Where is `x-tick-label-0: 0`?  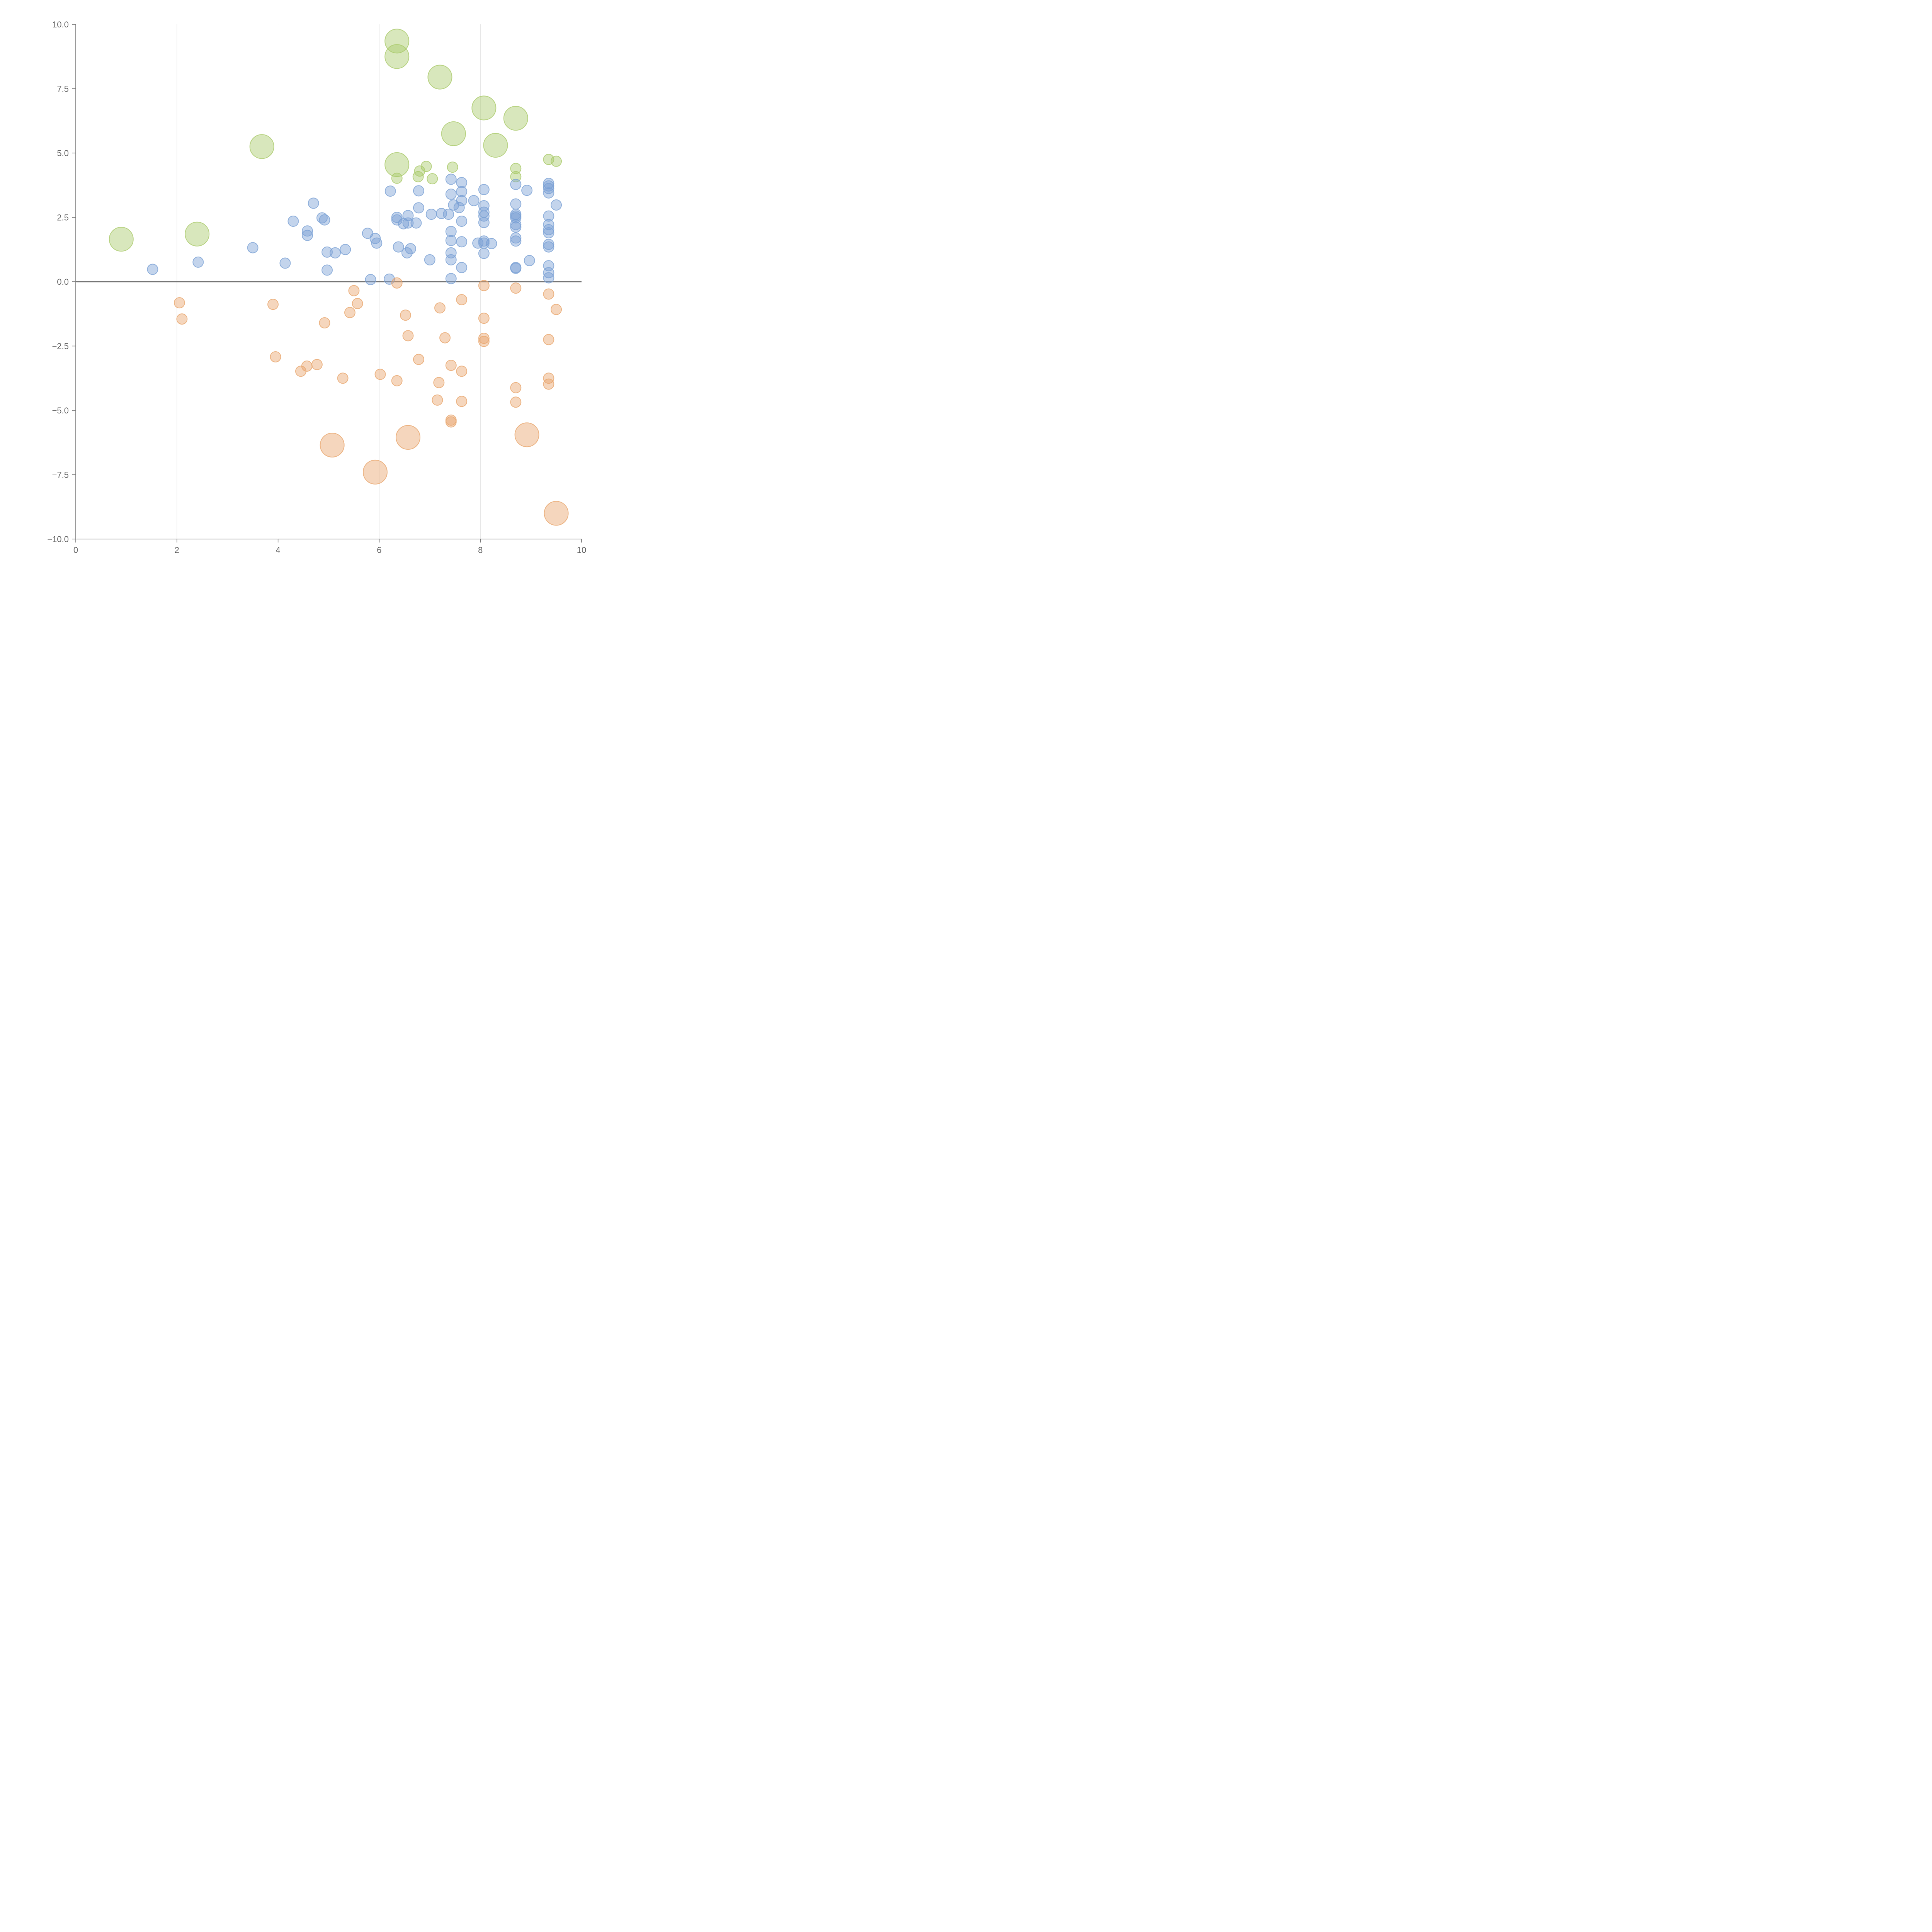 x-tick-label-0: 0 is located at coordinates (75, 550).